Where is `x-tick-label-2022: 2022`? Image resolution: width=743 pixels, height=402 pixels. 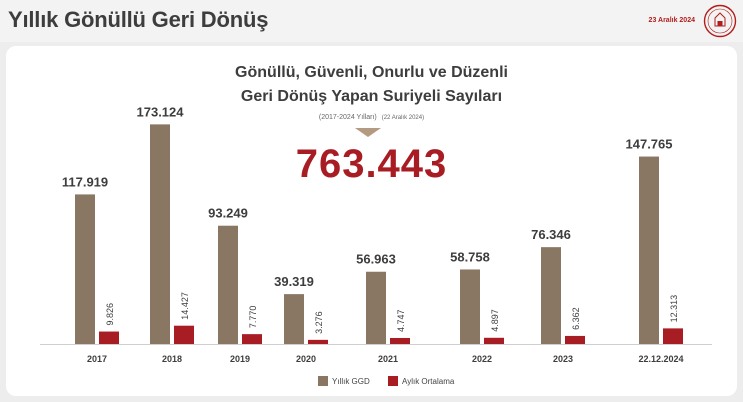 x-tick-label-2022: 2022 is located at coordinates (482, 359).